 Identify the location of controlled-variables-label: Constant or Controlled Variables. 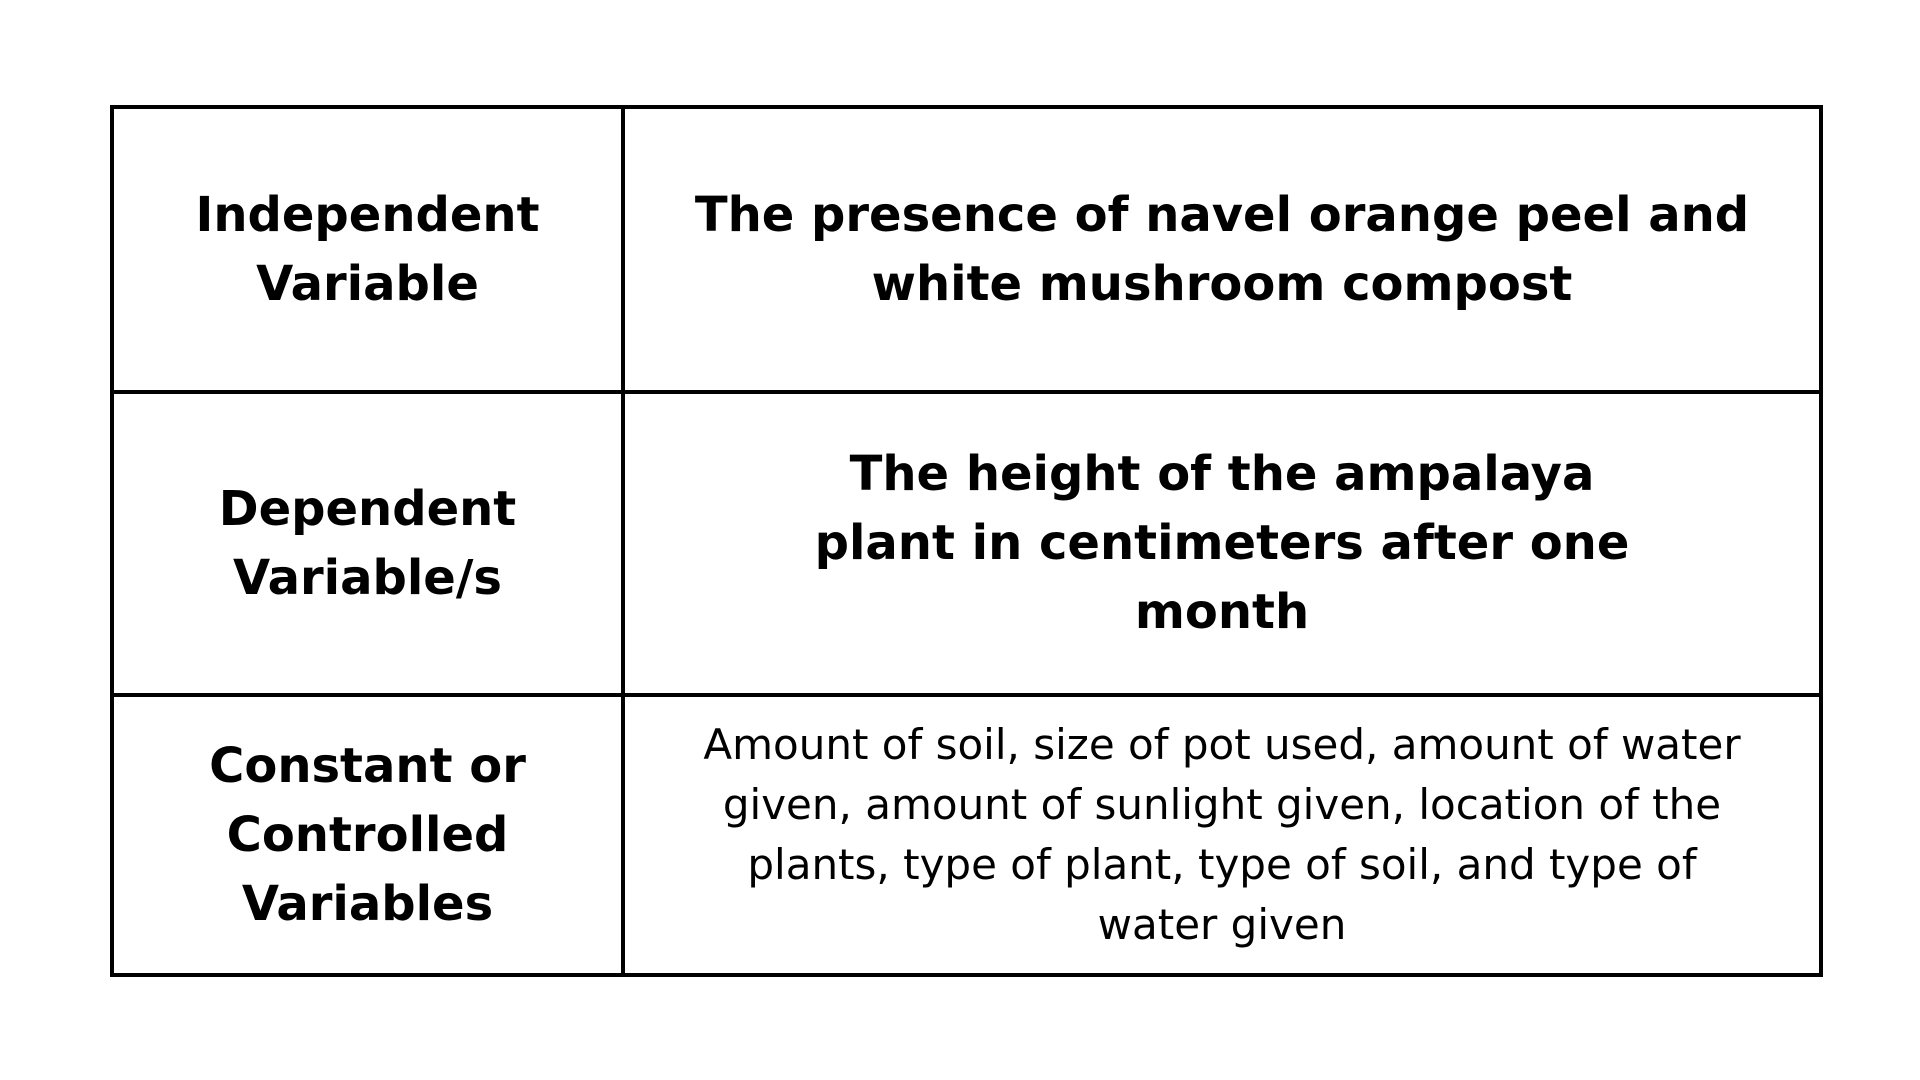
(367, 834).